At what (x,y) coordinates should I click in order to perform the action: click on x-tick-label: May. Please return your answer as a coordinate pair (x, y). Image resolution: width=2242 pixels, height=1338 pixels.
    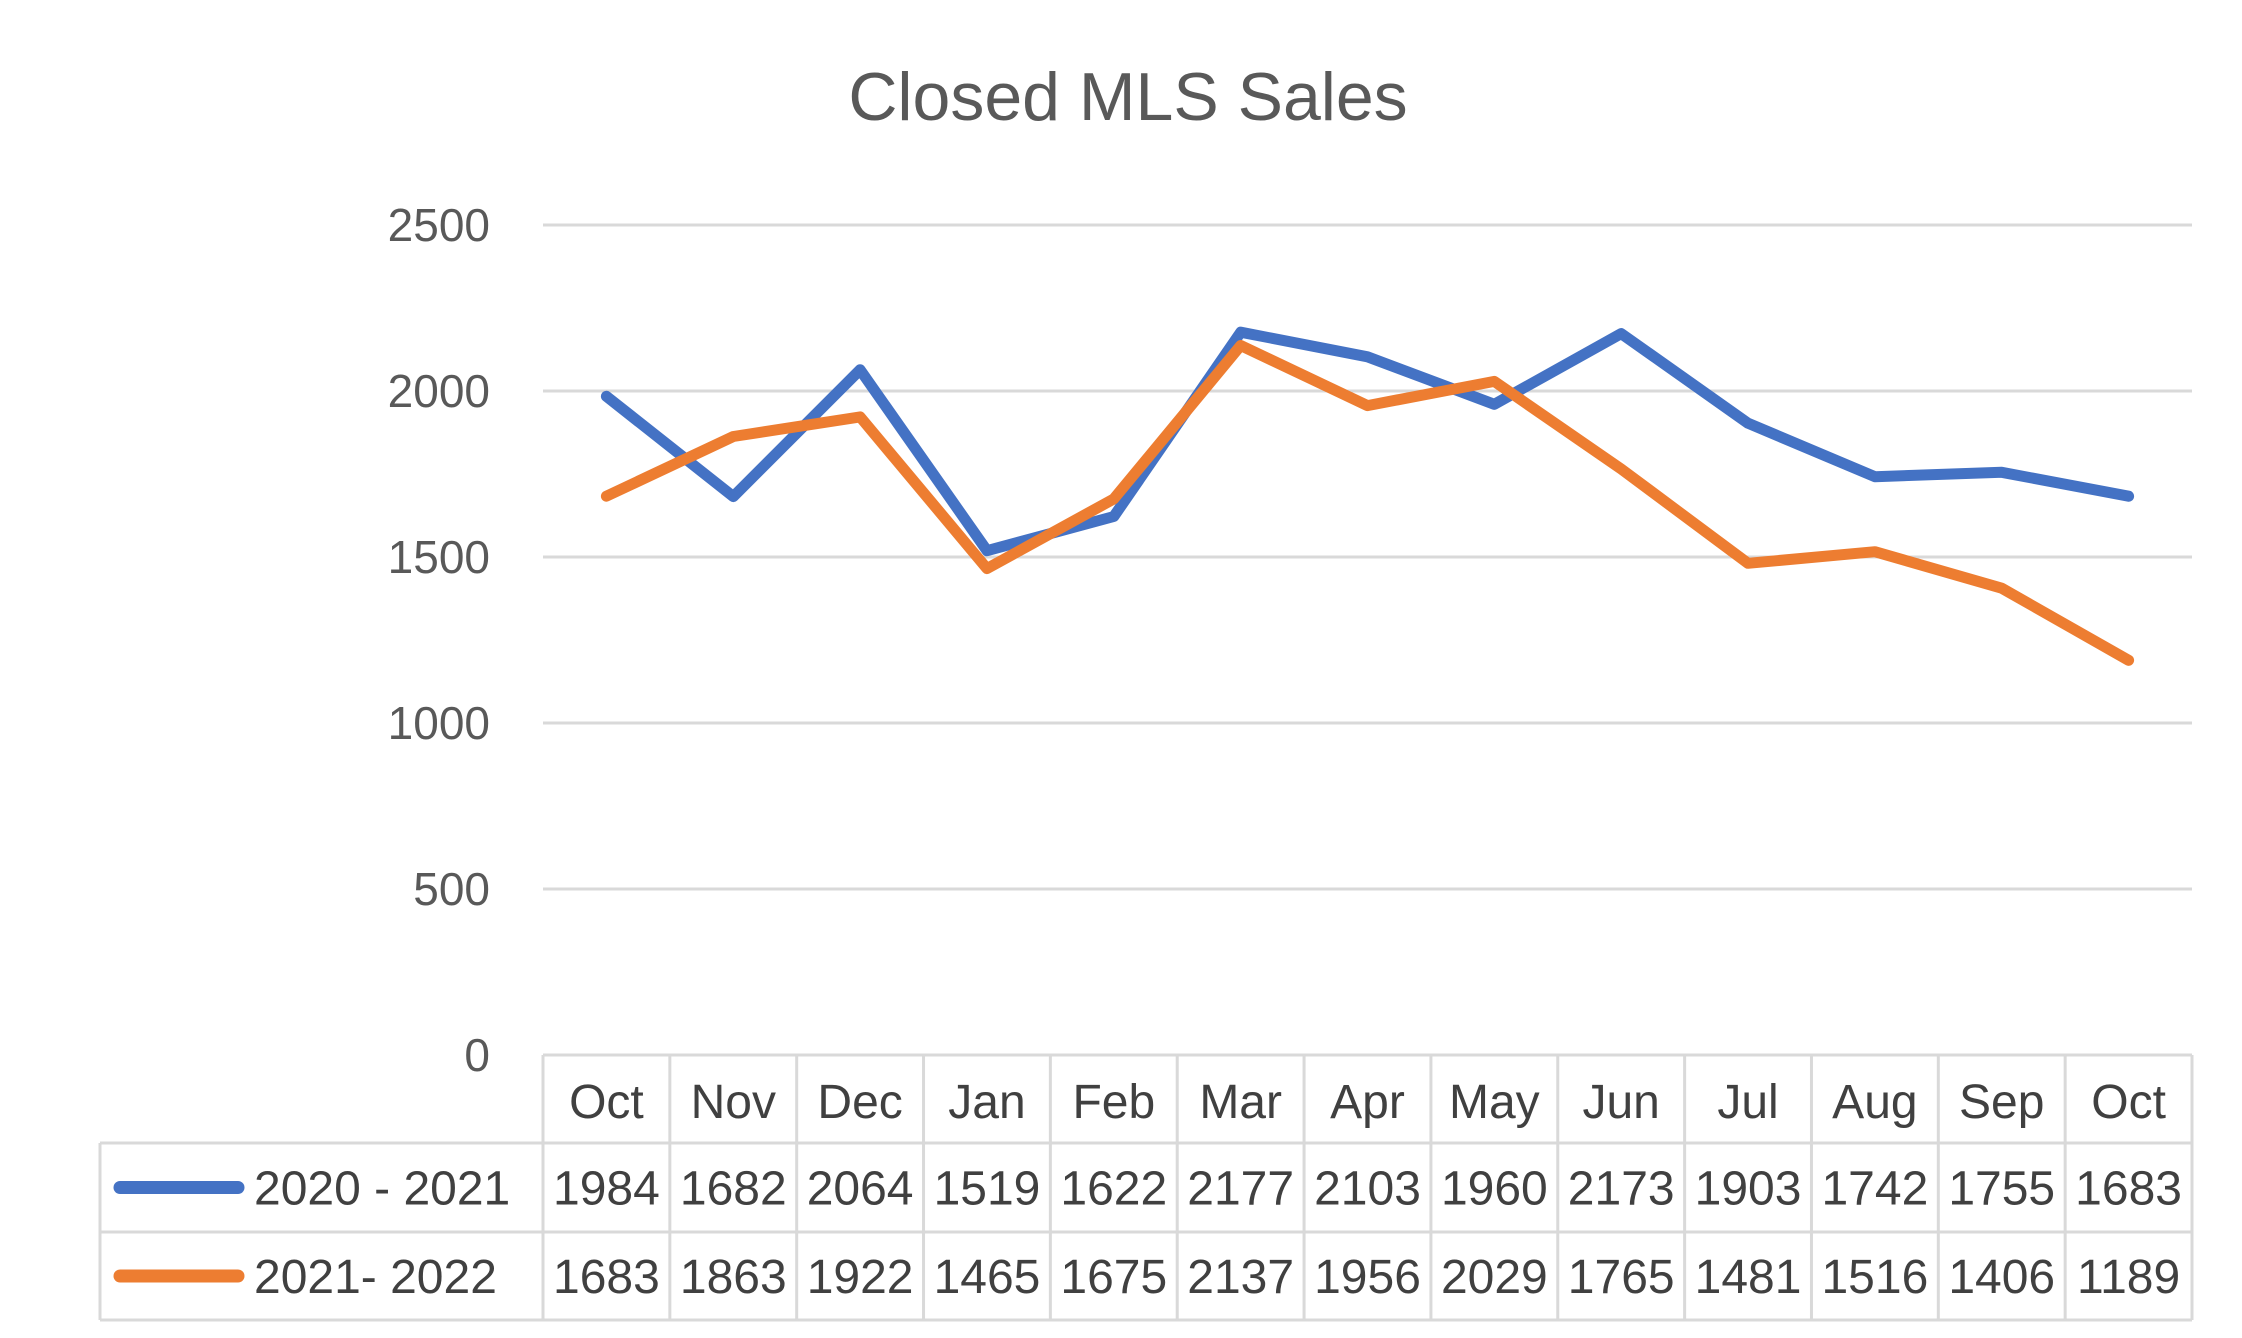
    Looking at the image, I should click on (1494, 1102).